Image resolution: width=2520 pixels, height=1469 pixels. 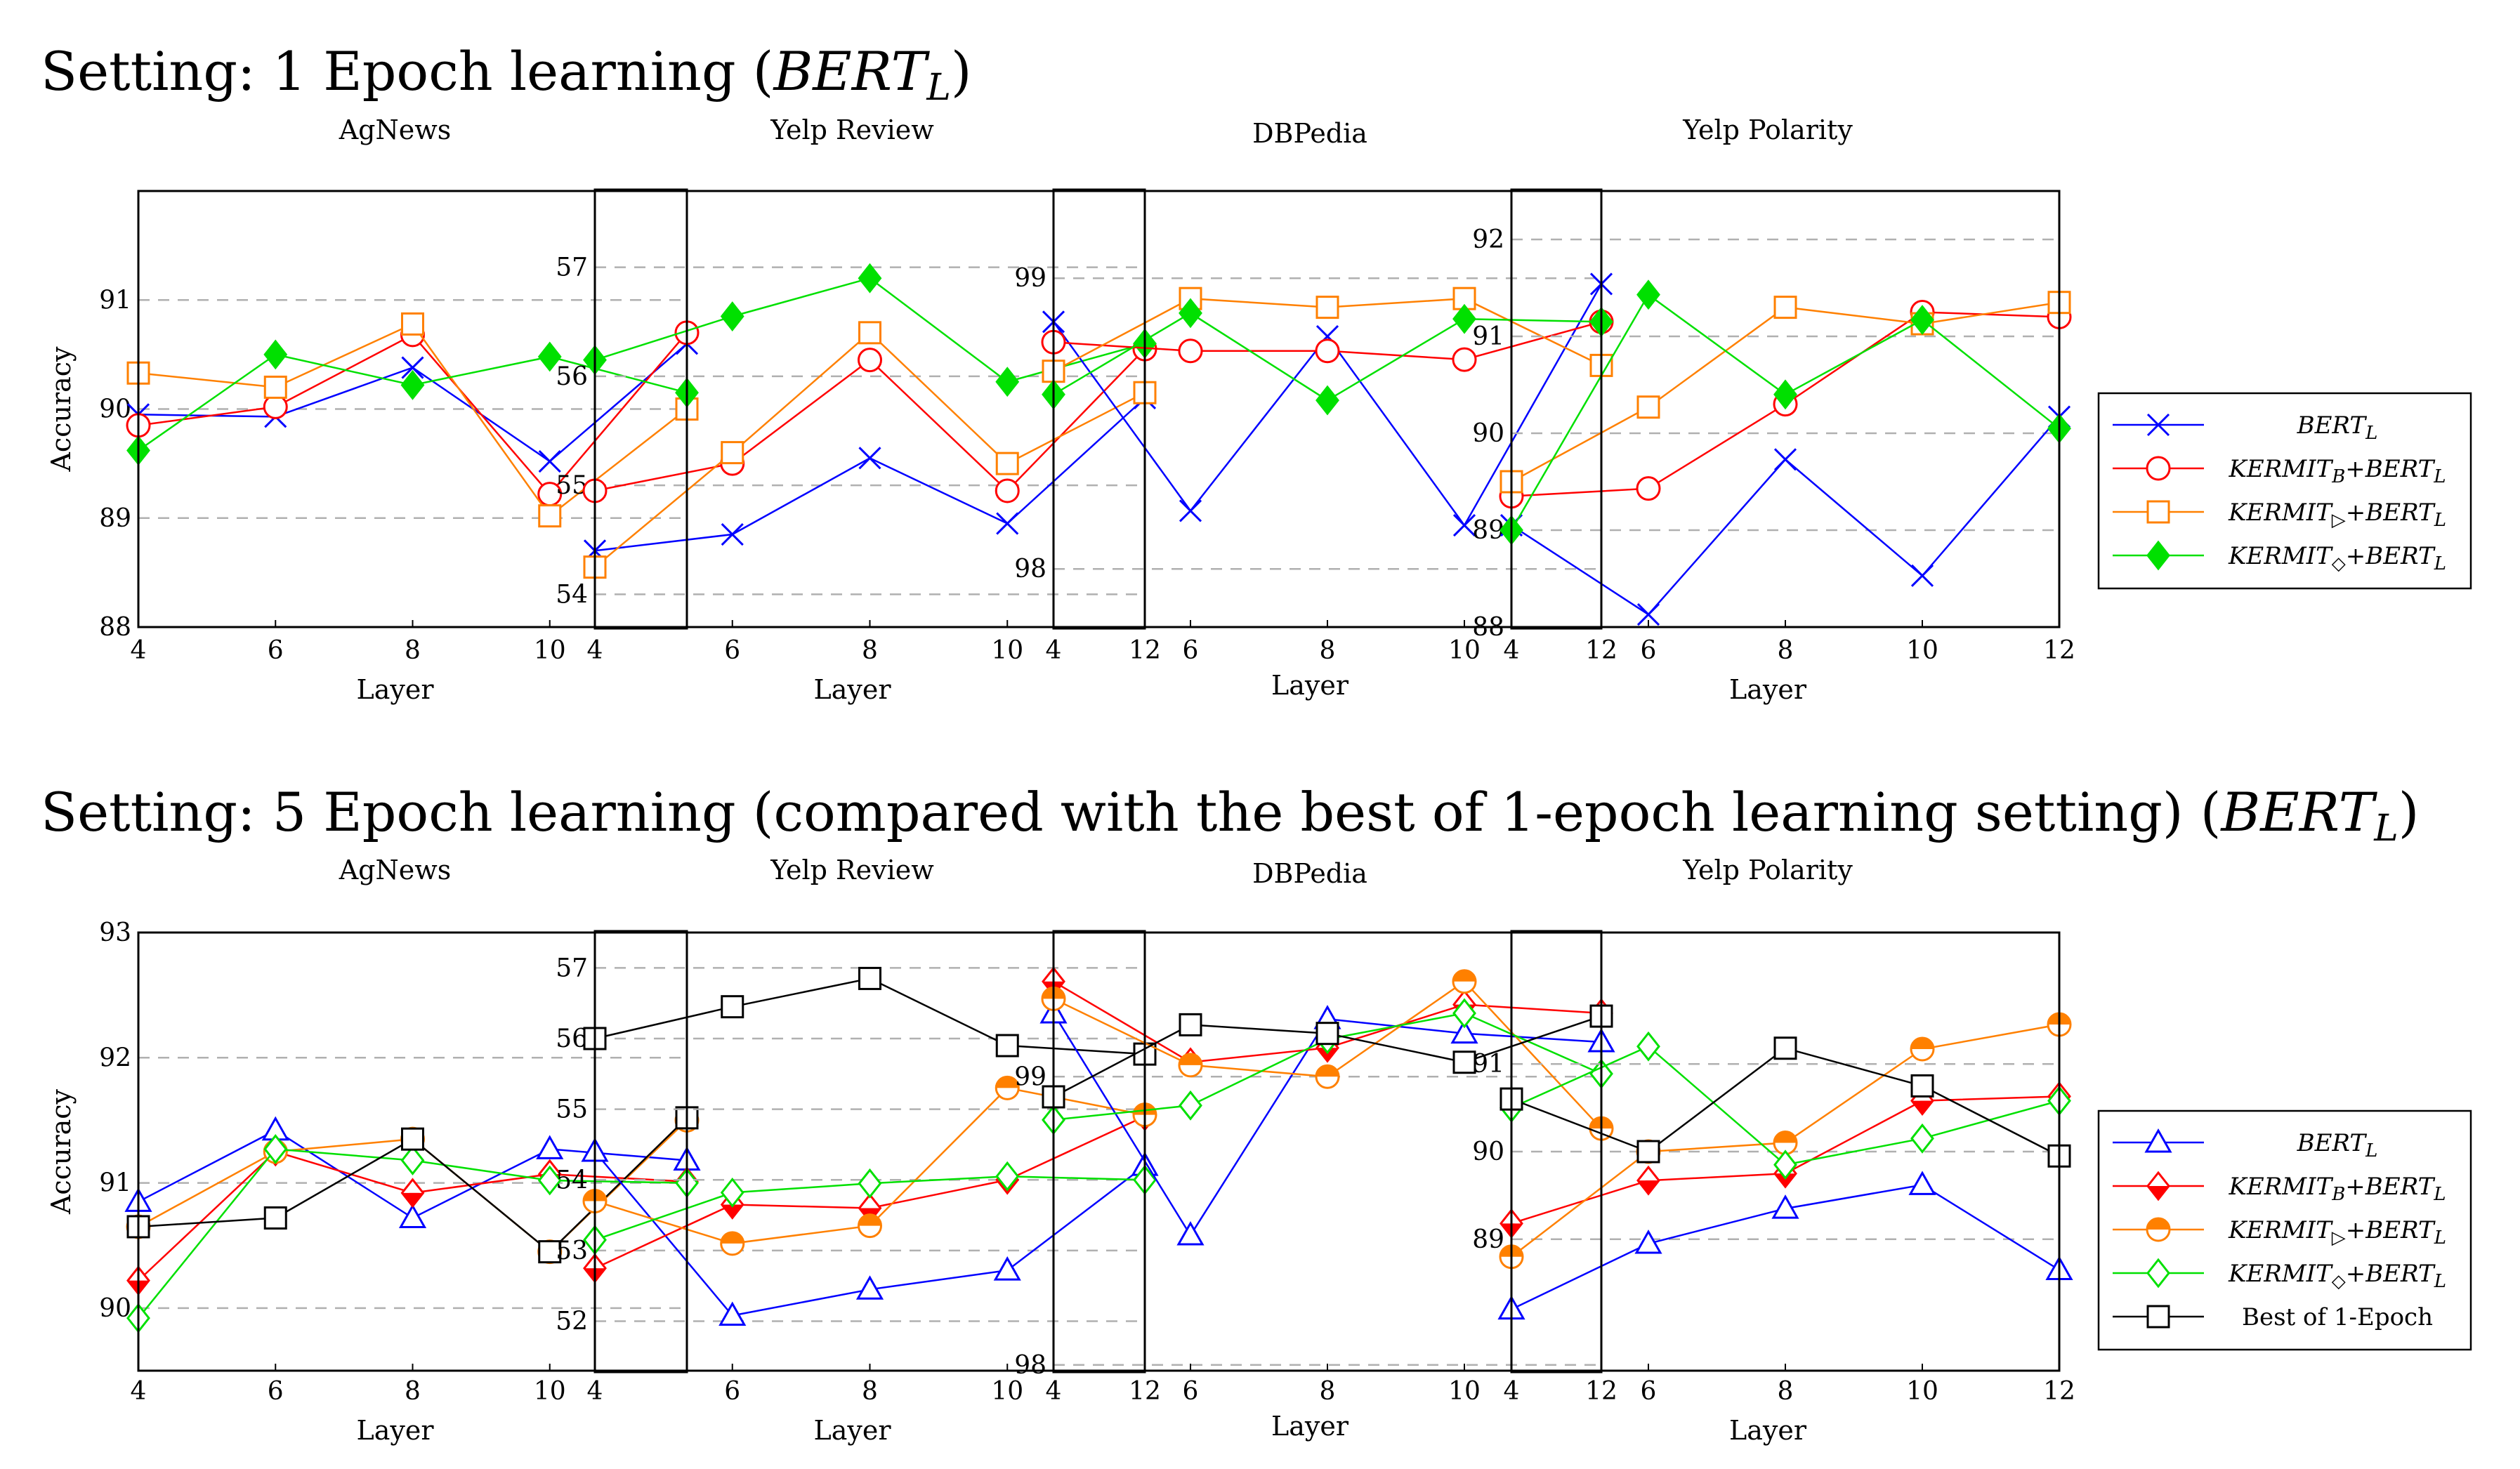 I want to click on y-tick-label: 56, so click(x=572, y=1039).